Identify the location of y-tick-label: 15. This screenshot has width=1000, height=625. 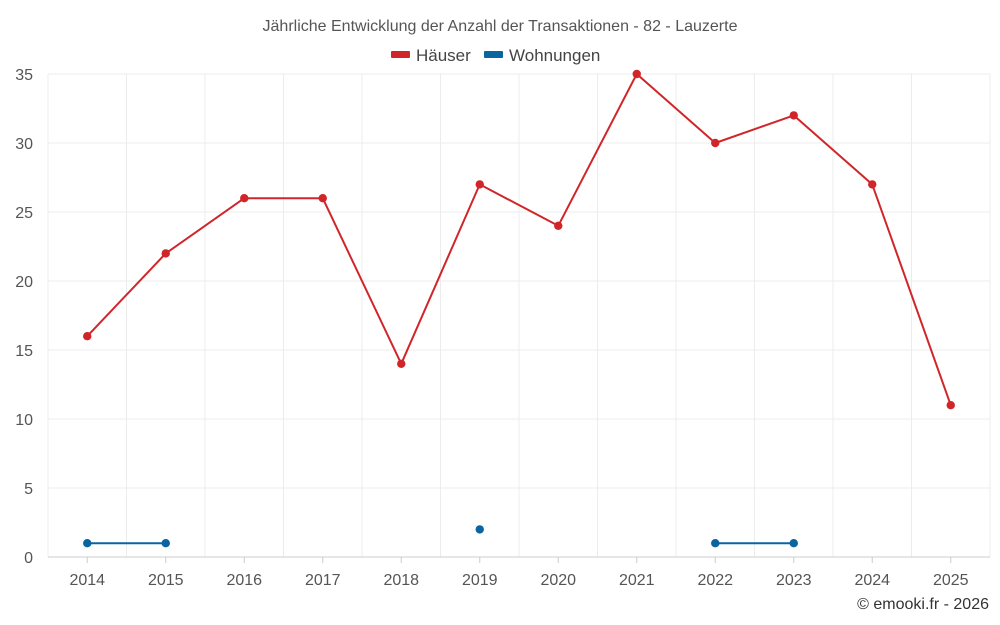
(24, 351).